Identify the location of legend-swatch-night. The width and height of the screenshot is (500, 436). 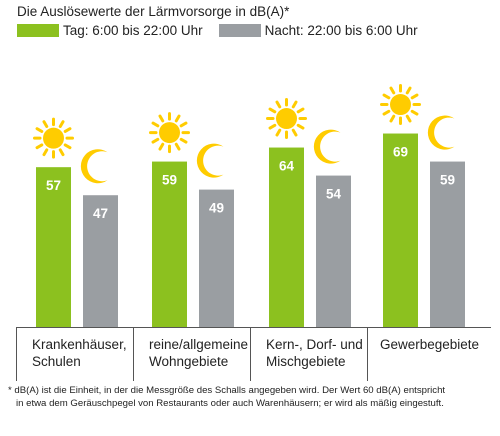
(239, 30).